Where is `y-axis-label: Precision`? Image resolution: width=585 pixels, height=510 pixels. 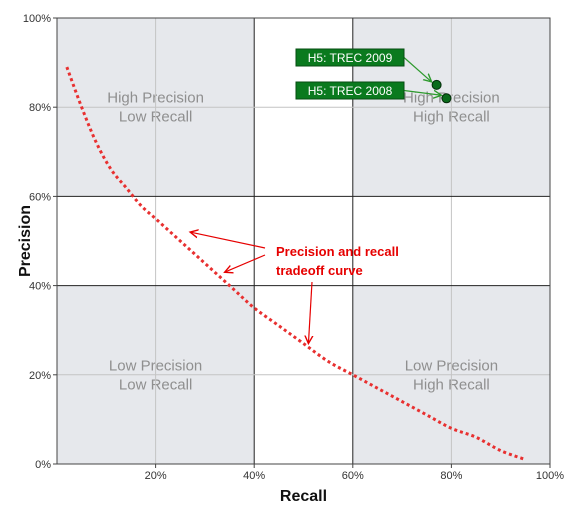
y-axis-label: Precision is located at coordinates (25, 241).